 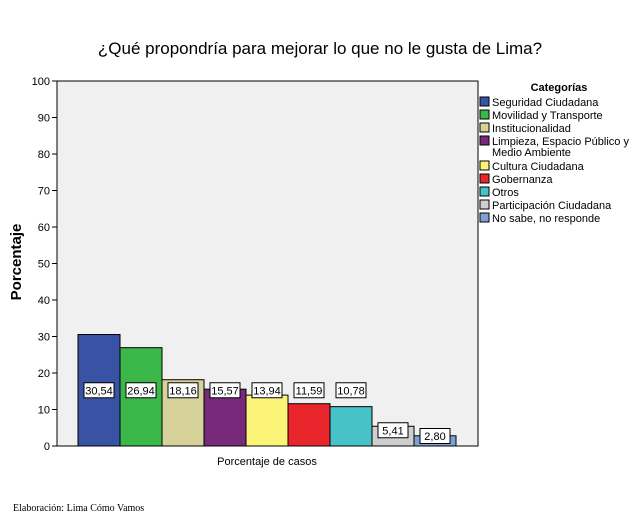 I want to click on legend-label: Gobernanza, so click(x=522, y=180).